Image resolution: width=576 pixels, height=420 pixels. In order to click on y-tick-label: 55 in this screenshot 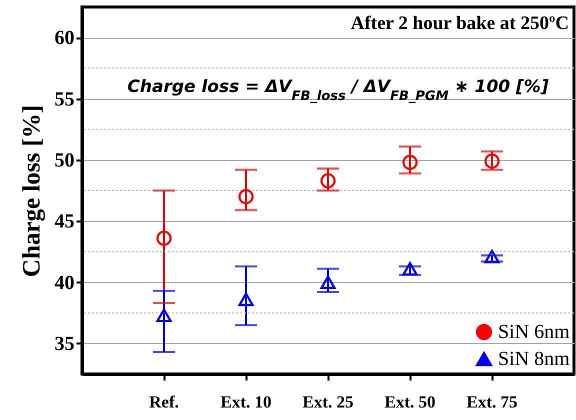, I will do `click(64, 99)`.